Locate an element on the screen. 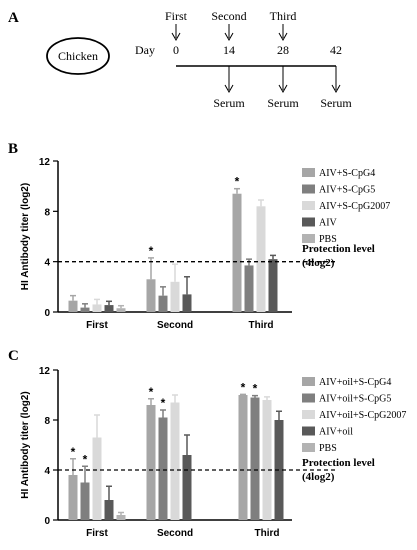 The height and width of the screenshot is (550, 417). chicken-ellipse is located at coordinates (78, 56).